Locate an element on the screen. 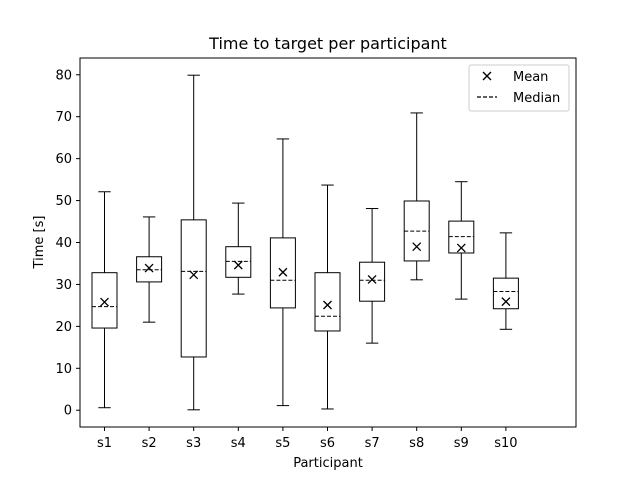  box-group-s4 is located at coordinates (238, 248).